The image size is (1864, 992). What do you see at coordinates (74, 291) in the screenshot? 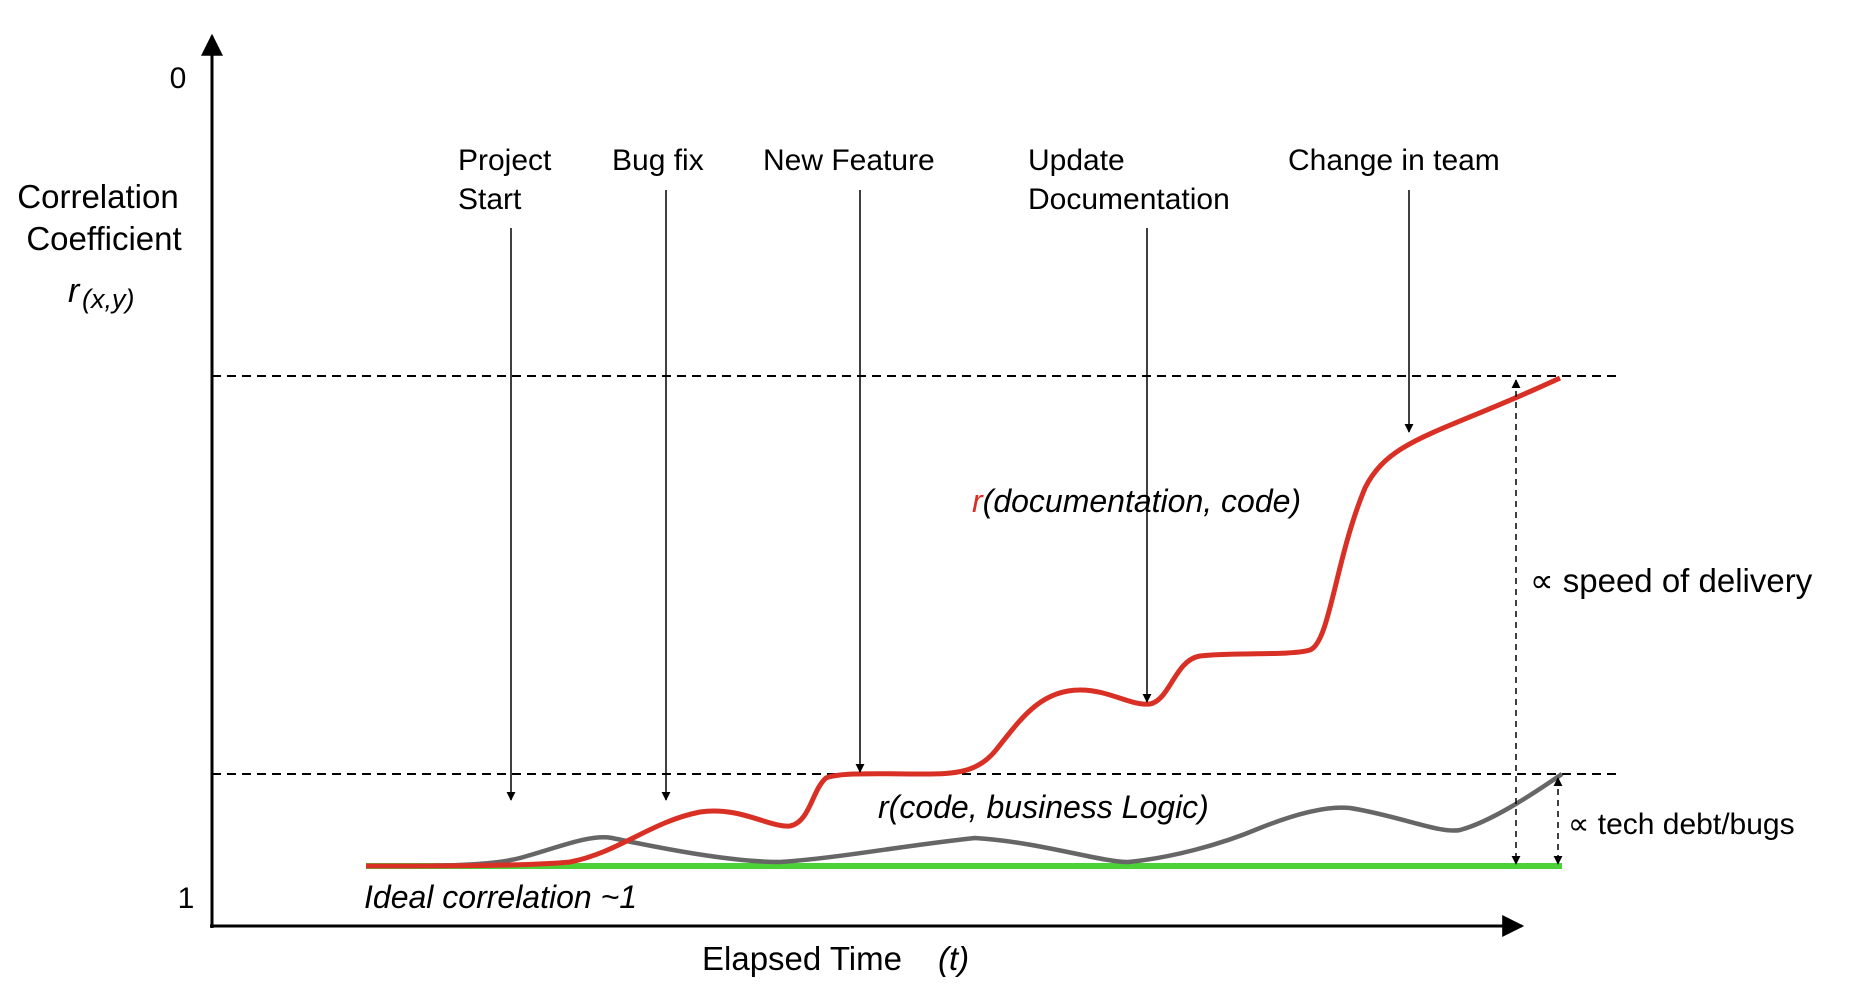
I see `y-axis-symbol: r` at bounding box center [74, 291].